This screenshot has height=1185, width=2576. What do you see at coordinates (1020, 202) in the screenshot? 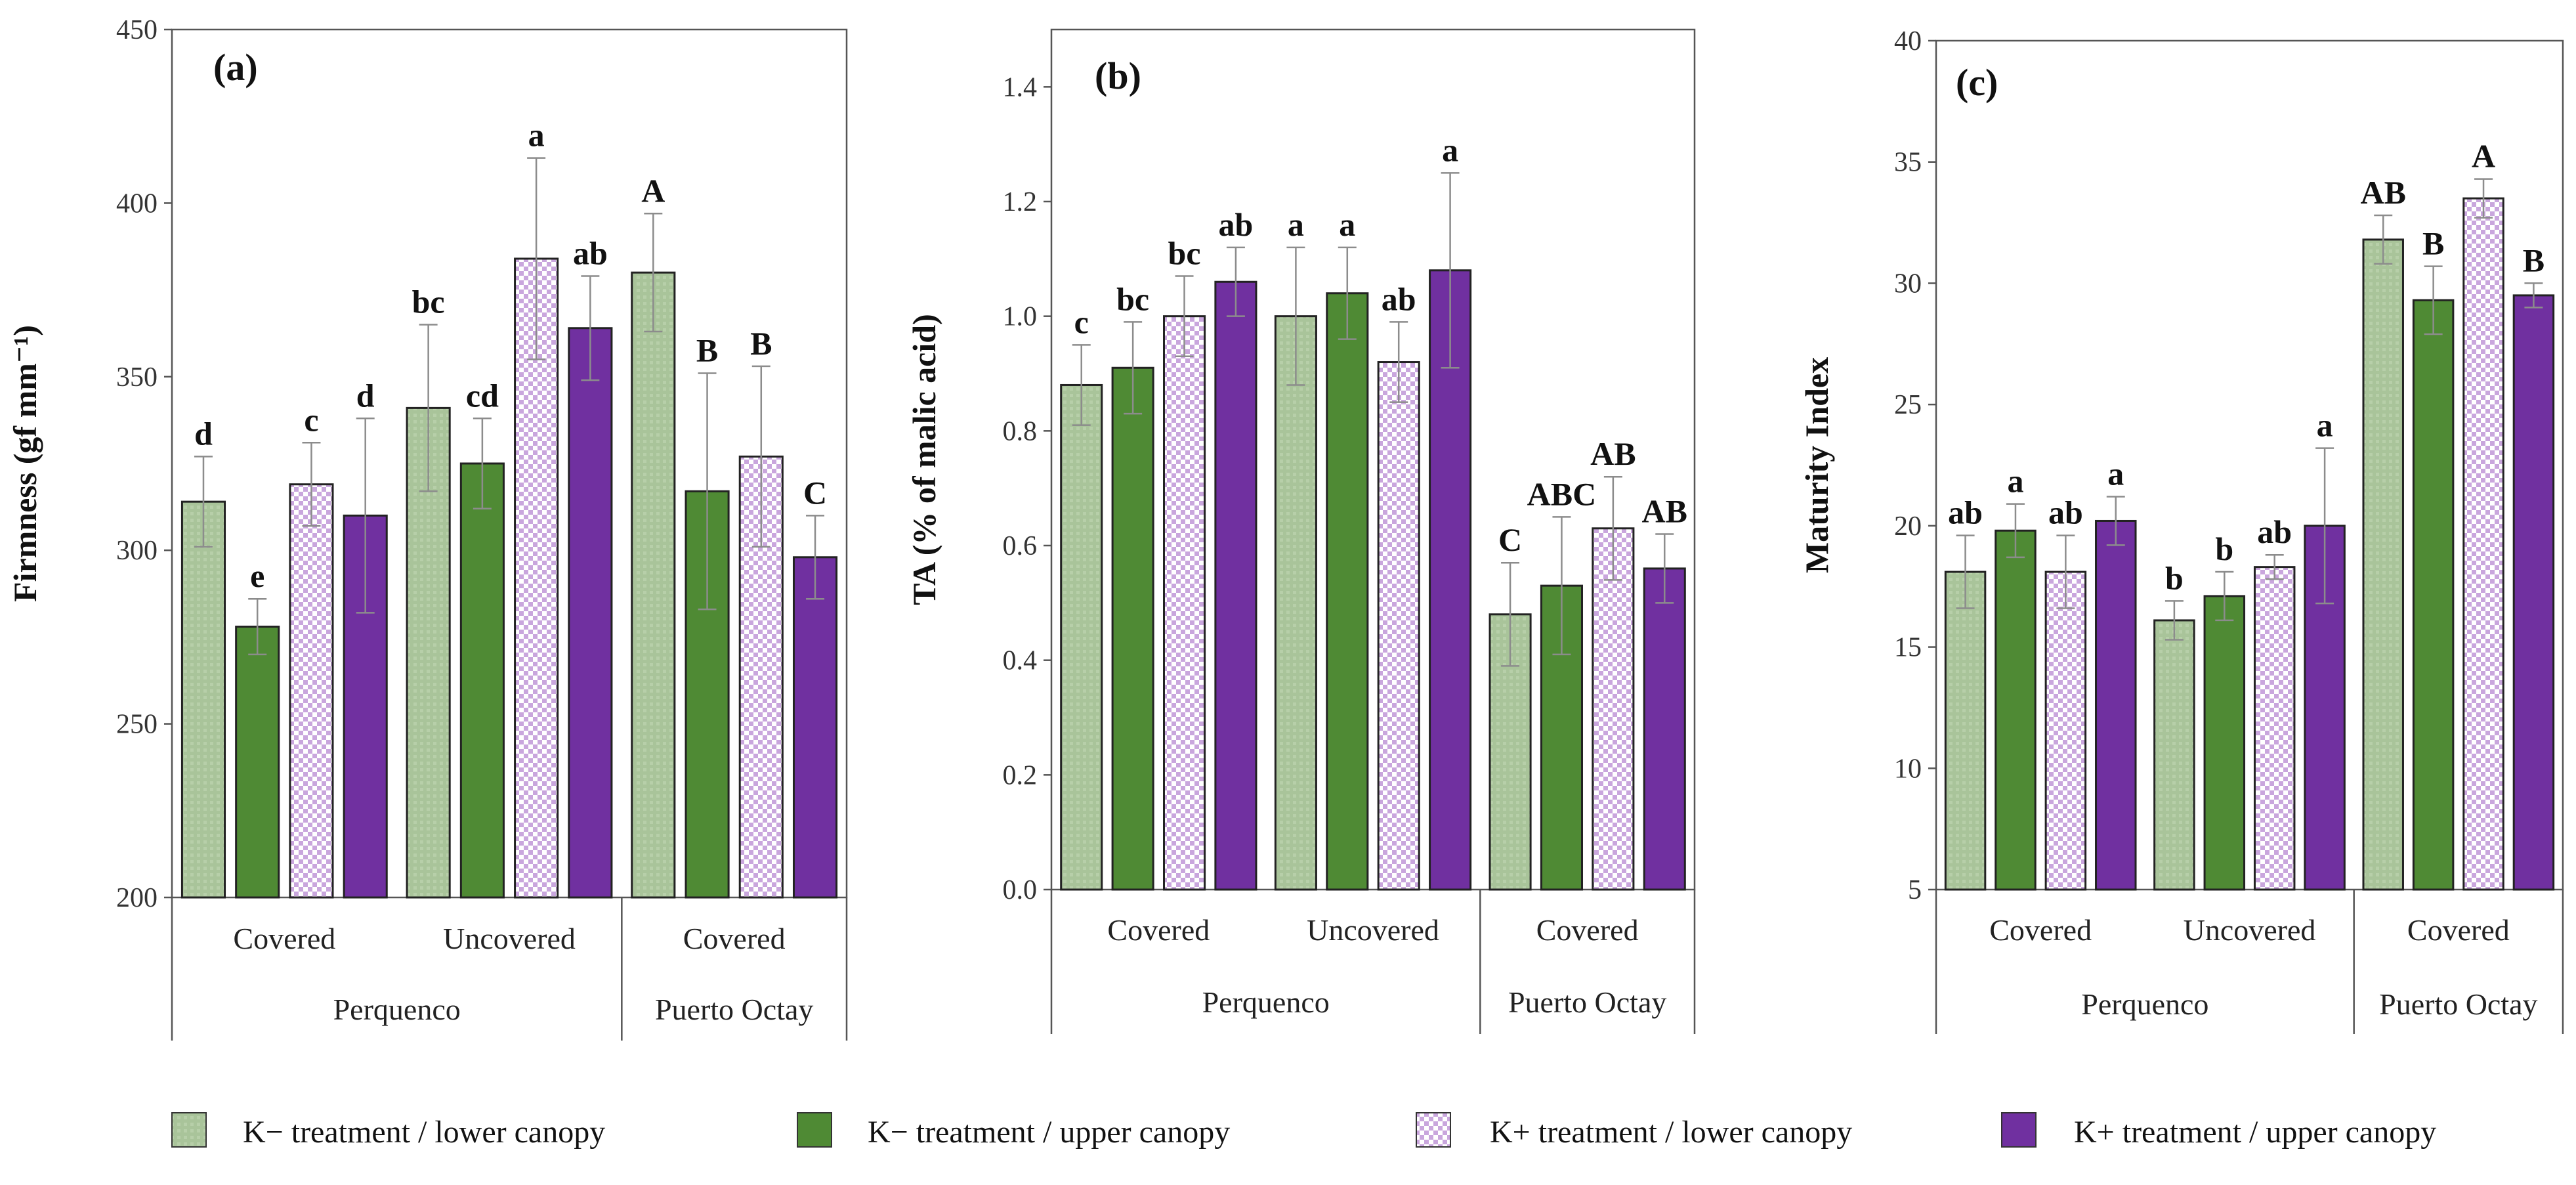
I see `y-tick-label: 1.2` at bounding box center [1020, 202].